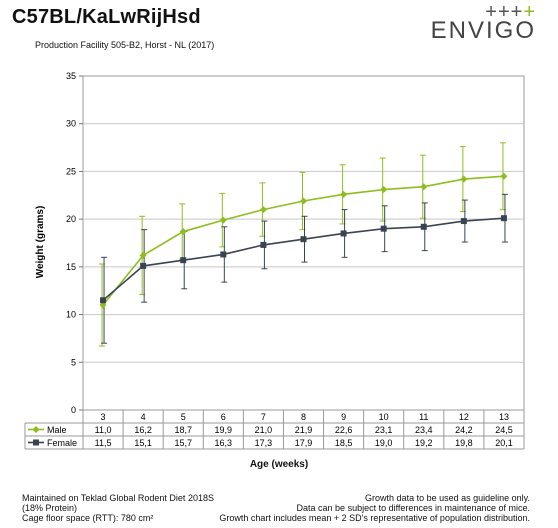 The width and height of the screenshot is (558, 528). I want to click on logo-plus-marks: ++++, so click(510, 12).